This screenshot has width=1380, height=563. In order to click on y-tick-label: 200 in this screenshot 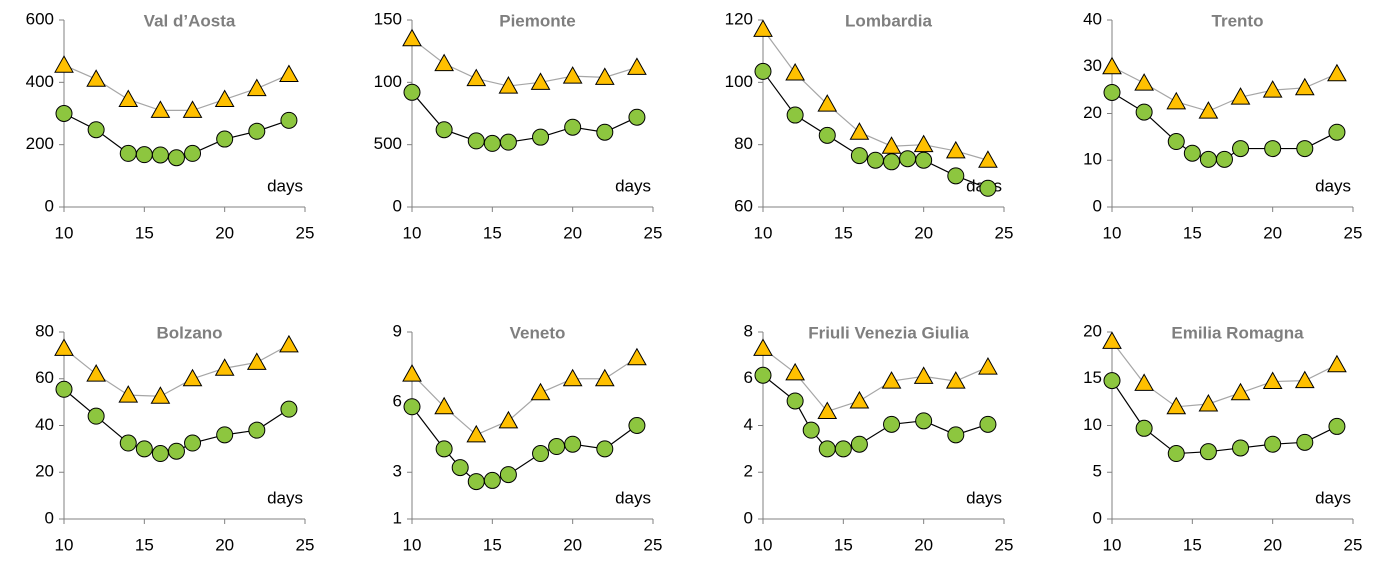, I will do `click(40, 143)`.